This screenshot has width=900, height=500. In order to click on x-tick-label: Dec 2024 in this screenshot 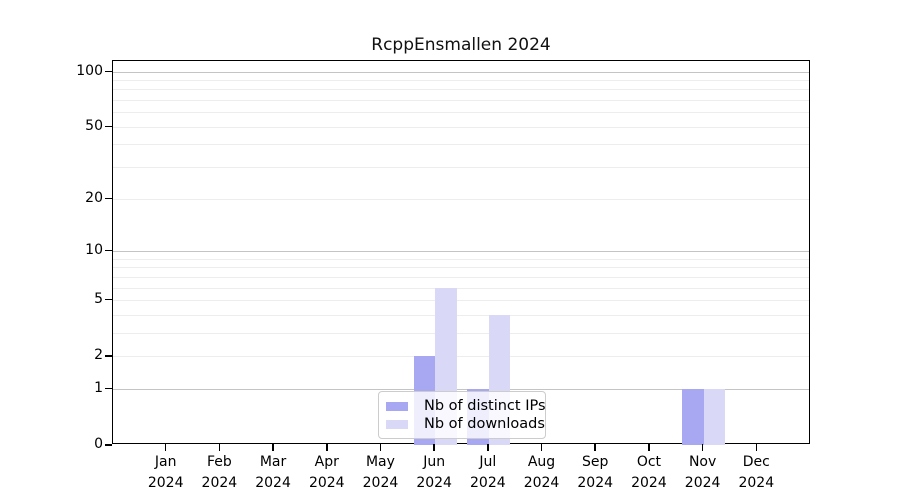, I will do `click(756, 473)`.